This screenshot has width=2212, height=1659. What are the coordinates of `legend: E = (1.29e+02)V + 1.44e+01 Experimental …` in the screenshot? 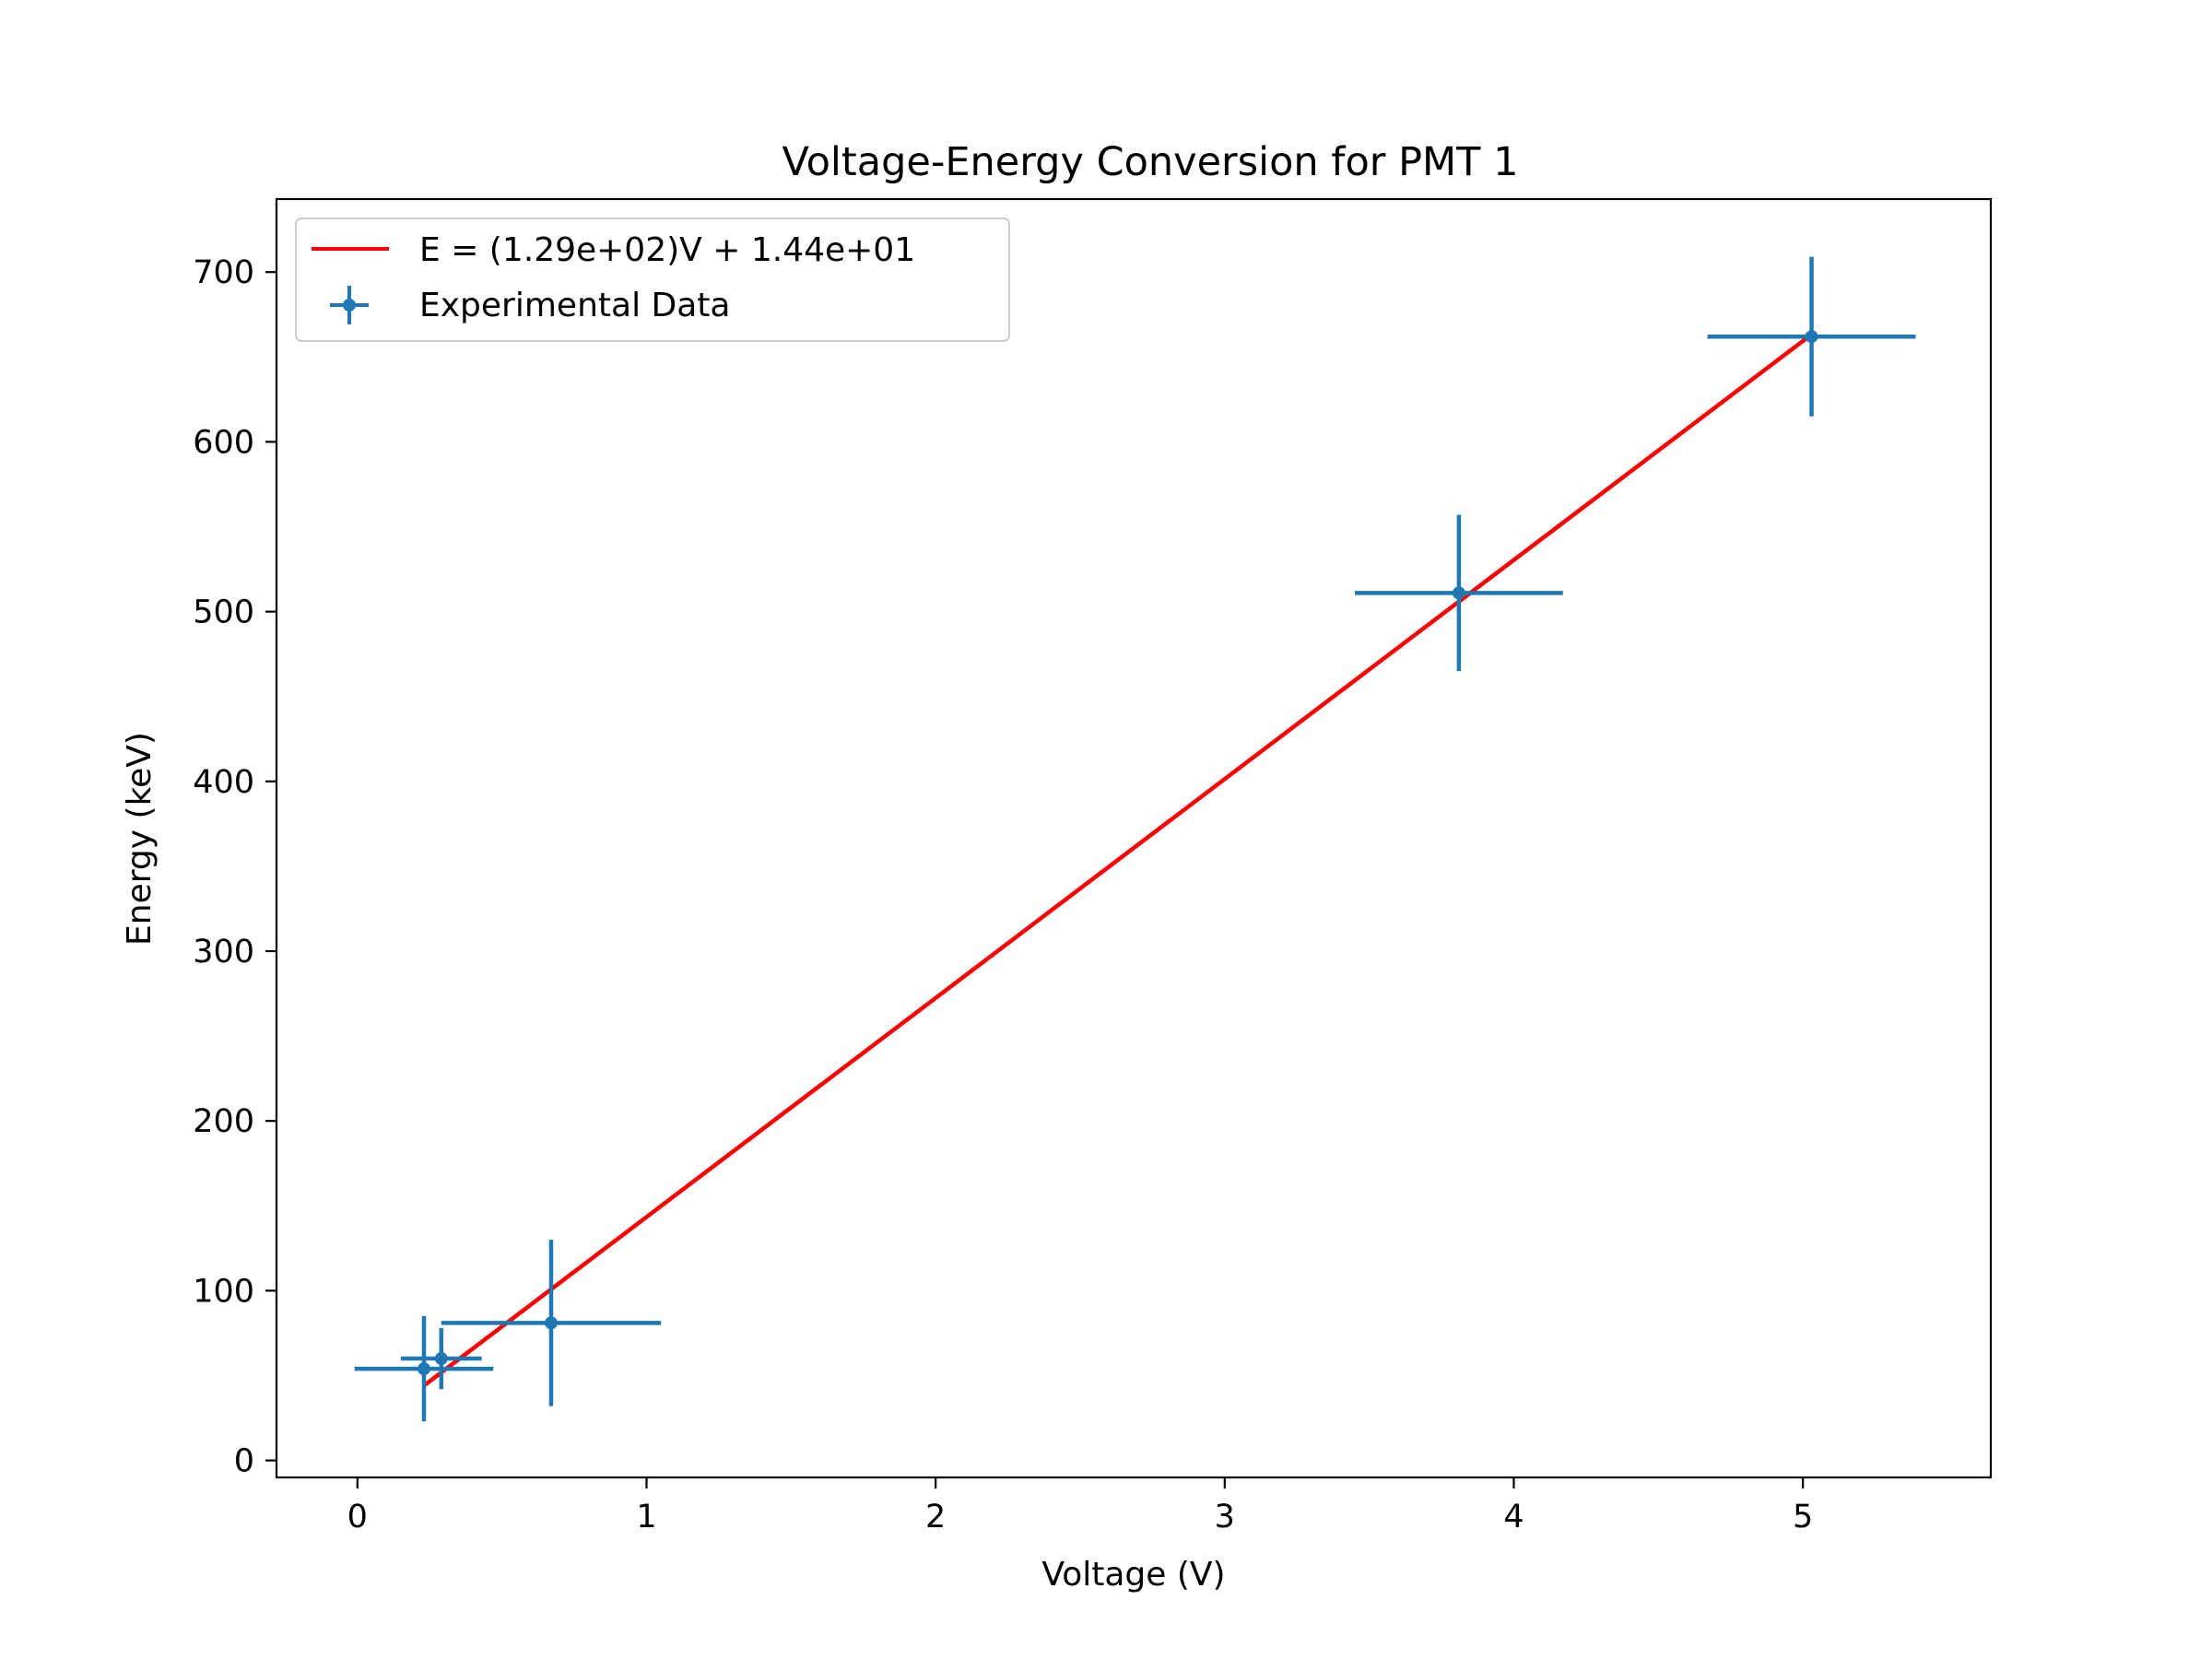 It's located at (652, 280).